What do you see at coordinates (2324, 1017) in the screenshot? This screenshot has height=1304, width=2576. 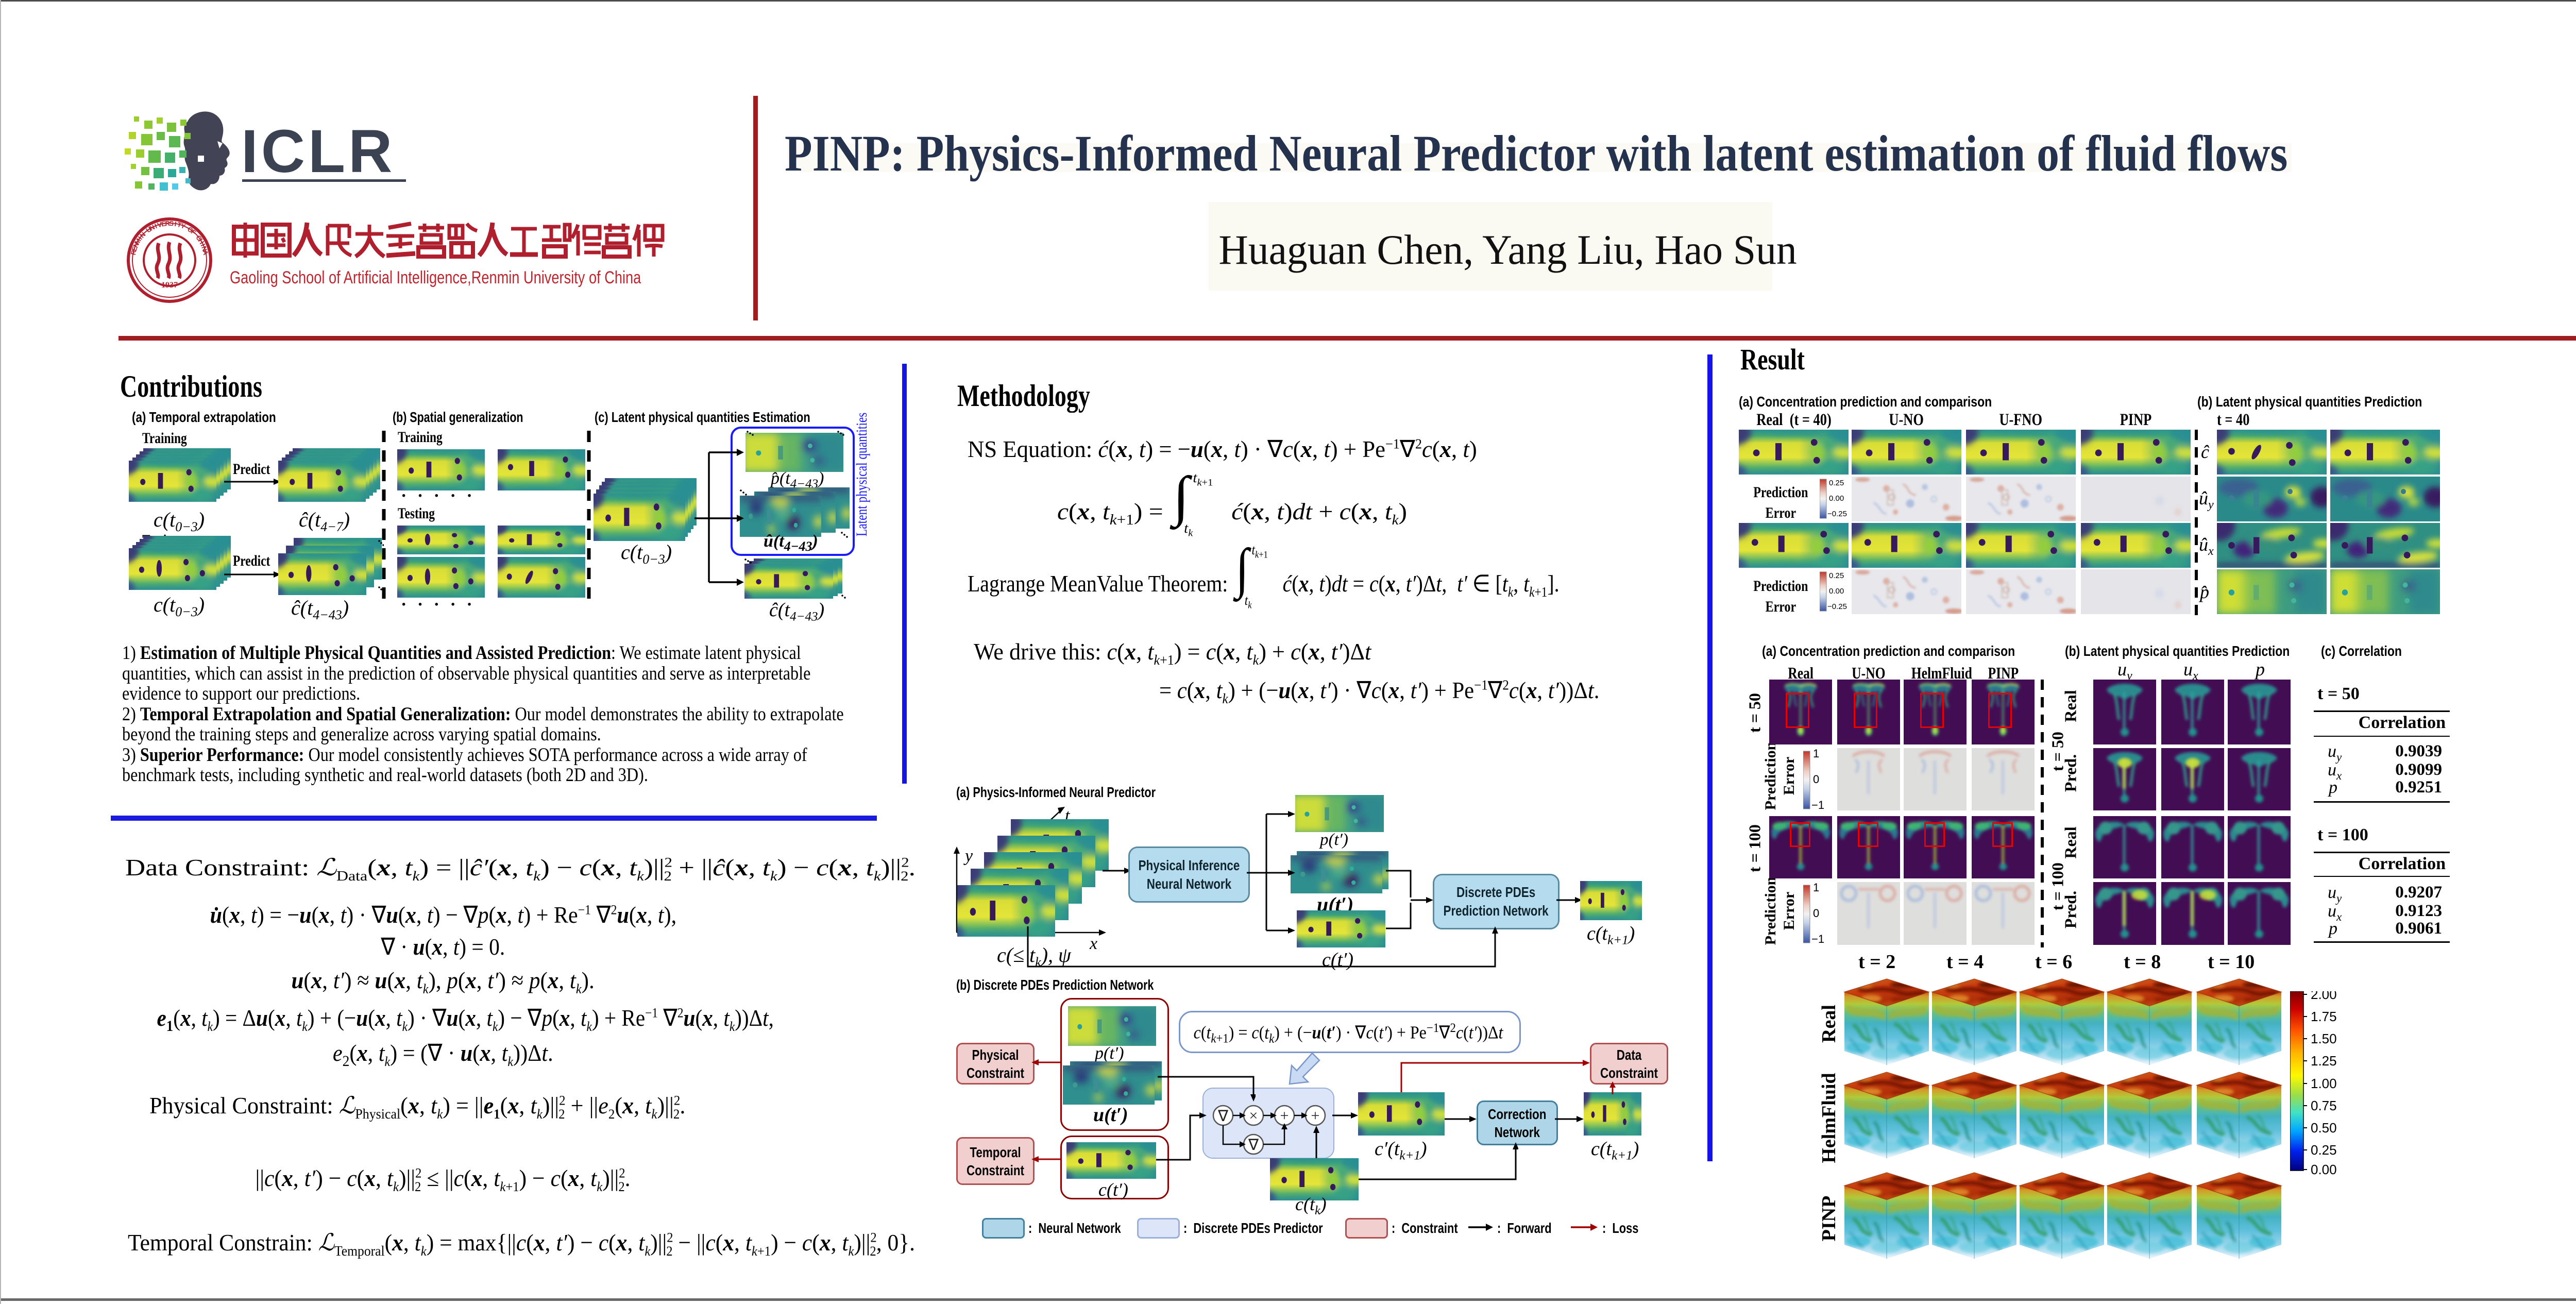 I see `svg-text: 1.75` at bounding box center [2324, 1017].